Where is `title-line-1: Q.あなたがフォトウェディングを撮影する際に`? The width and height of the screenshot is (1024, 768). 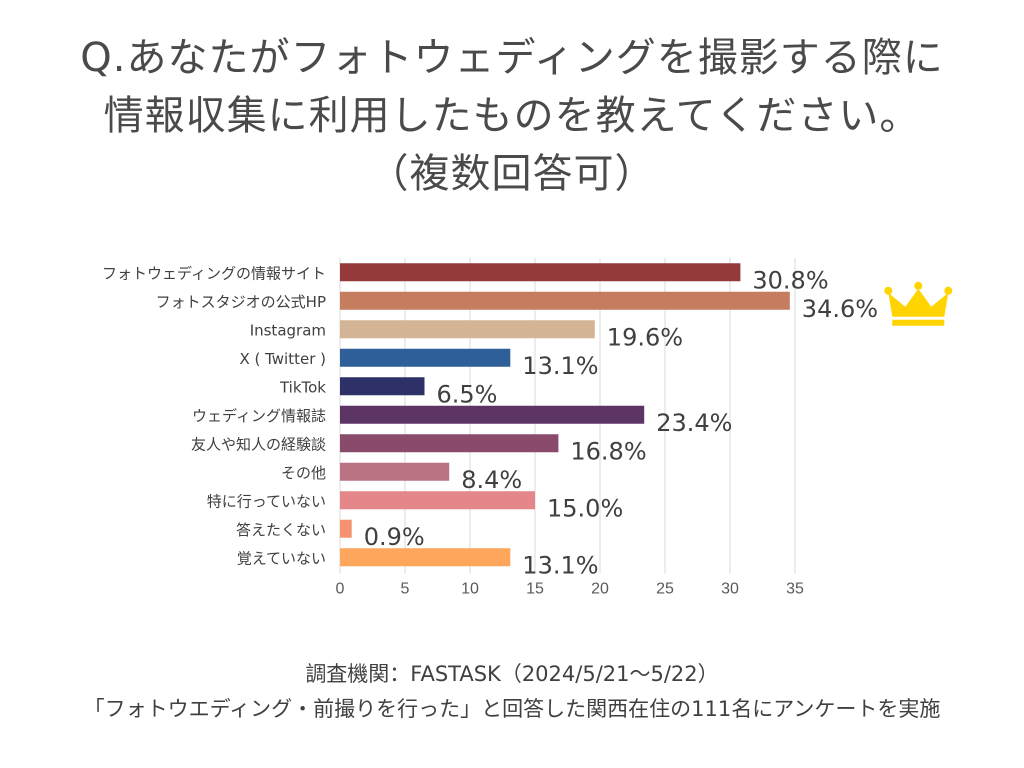 title-line-1: Q.あなたがフォトウェディングを撮影する際に is located at coordinates (512, 58).